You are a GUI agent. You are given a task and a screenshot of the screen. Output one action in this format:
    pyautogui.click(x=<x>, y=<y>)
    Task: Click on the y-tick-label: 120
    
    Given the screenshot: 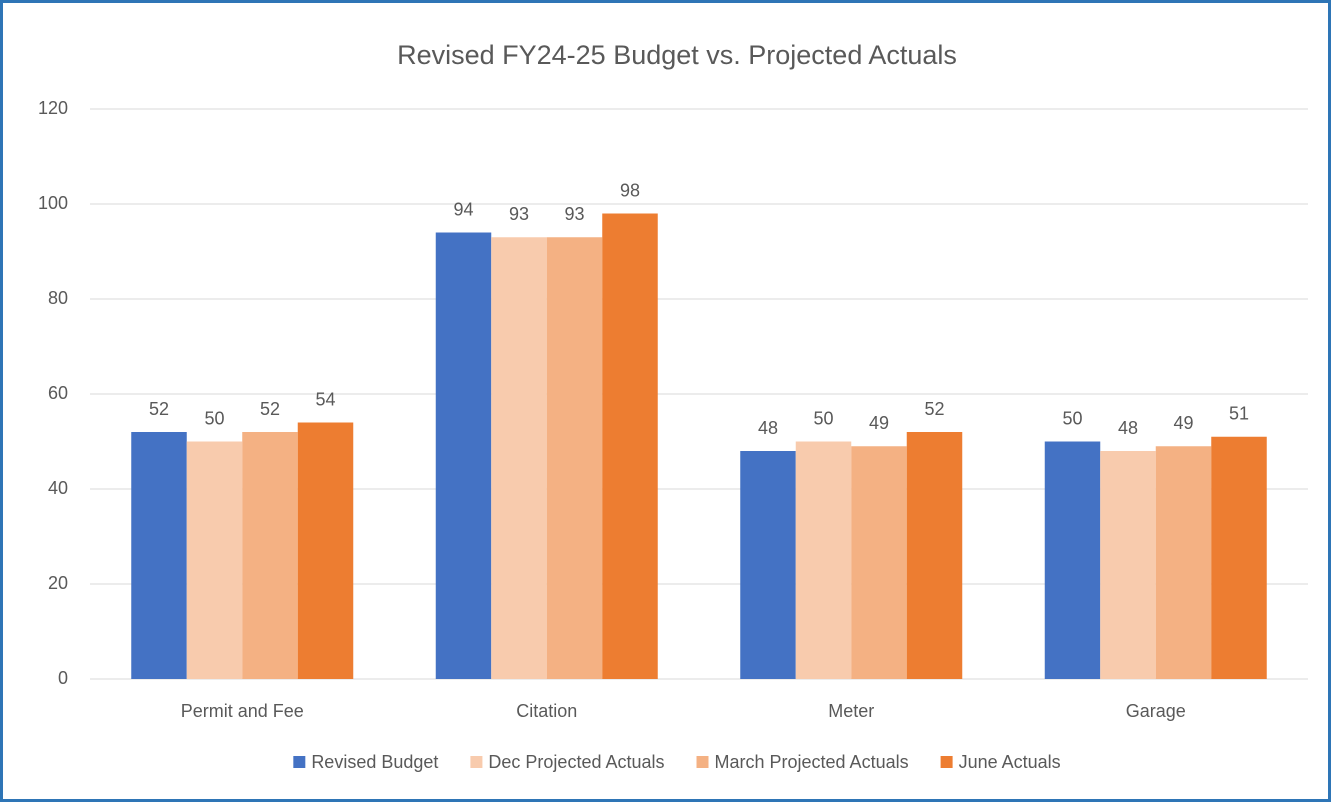 What is the action you would take?
    pyautogui.click(x=53, y=108)
    